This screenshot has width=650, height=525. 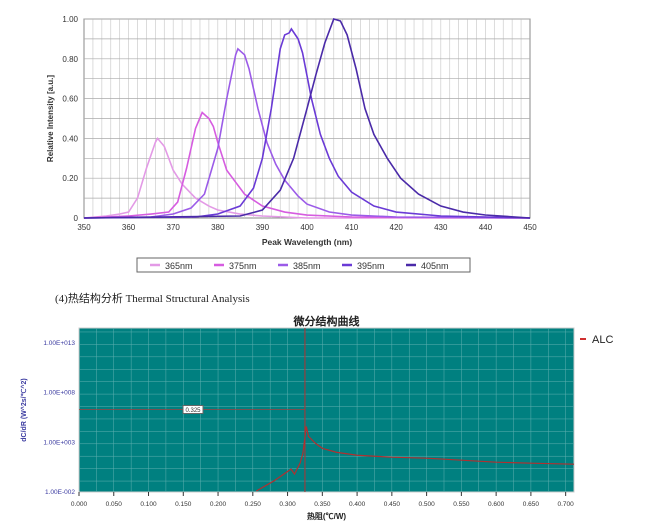 I want to click on x-tick-label: 0.600, so click(x=496, y=504).